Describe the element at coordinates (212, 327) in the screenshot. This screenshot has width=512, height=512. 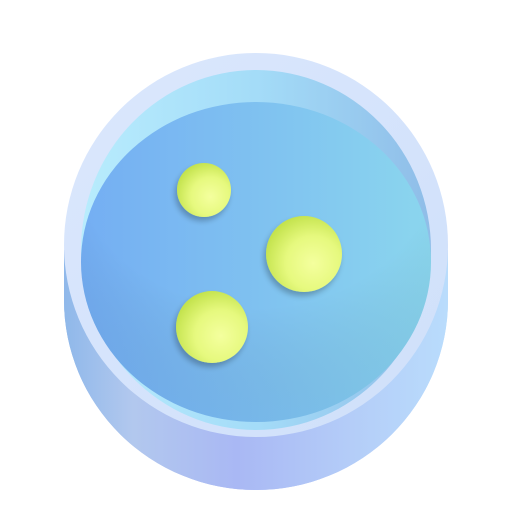
I see `colony-medium` at that location.